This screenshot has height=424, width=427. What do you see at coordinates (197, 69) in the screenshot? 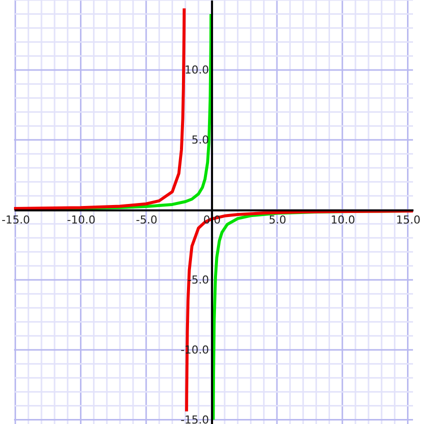
I see `y-tick-label: 10.0` at bounding box center [197, 69].